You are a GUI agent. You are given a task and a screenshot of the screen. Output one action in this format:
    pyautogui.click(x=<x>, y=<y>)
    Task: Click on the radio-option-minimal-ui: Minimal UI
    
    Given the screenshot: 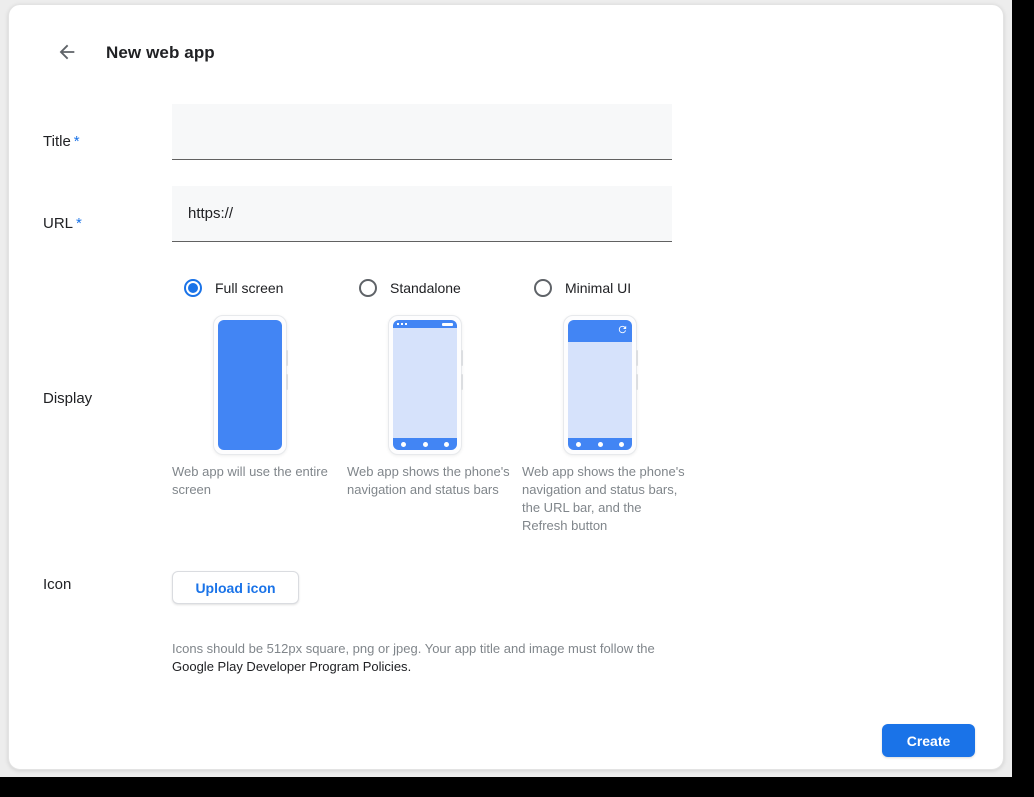 What is the action you would take?
    pyautogui.click(x=609, y=288)
    